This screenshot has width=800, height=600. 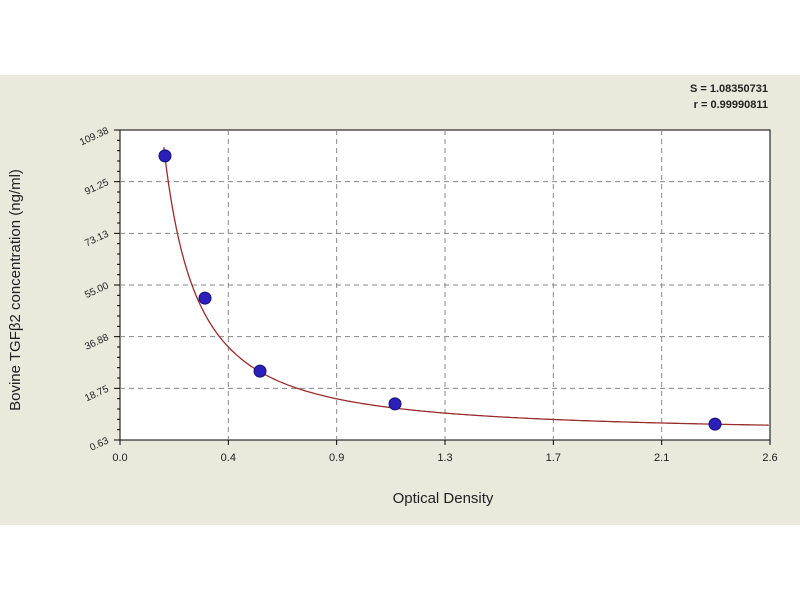 What do you see at coordinates (769, 458) in the screenshot?
I see `x-tick-label: 2.6` at bounding box center [769, 458].